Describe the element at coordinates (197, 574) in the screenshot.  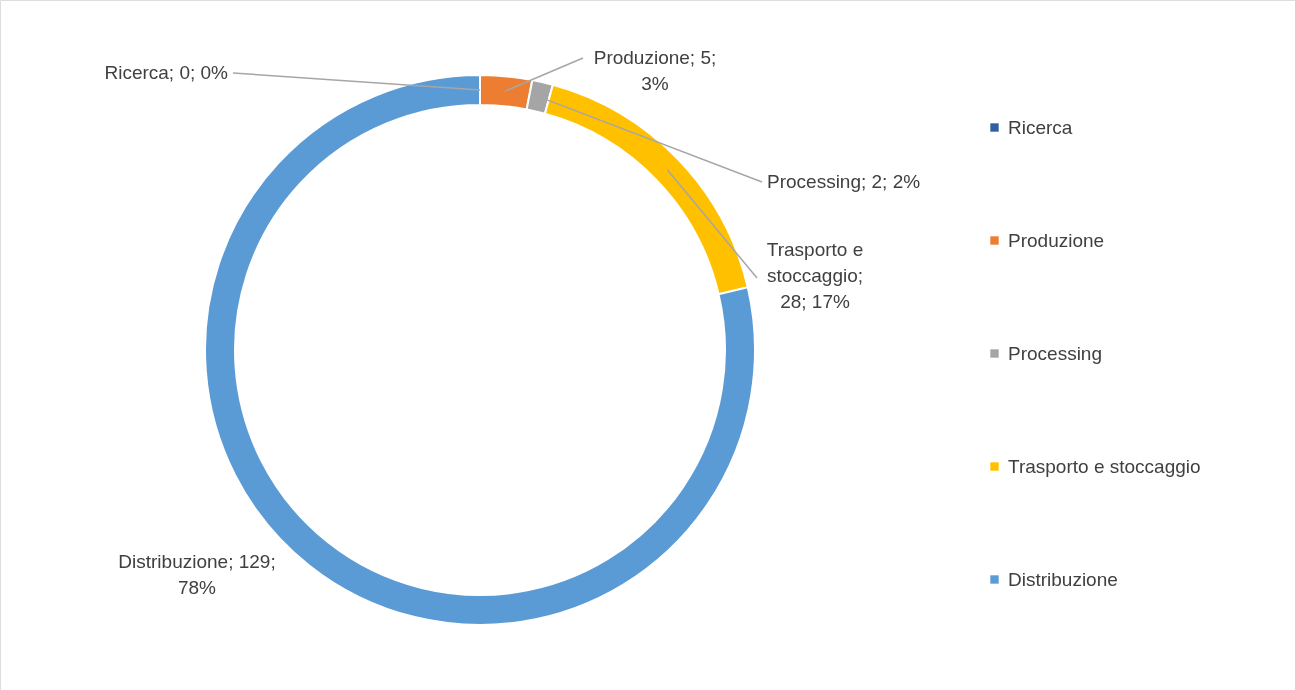
I see `data-label: Distribuzione; 129; 78%` at that location.